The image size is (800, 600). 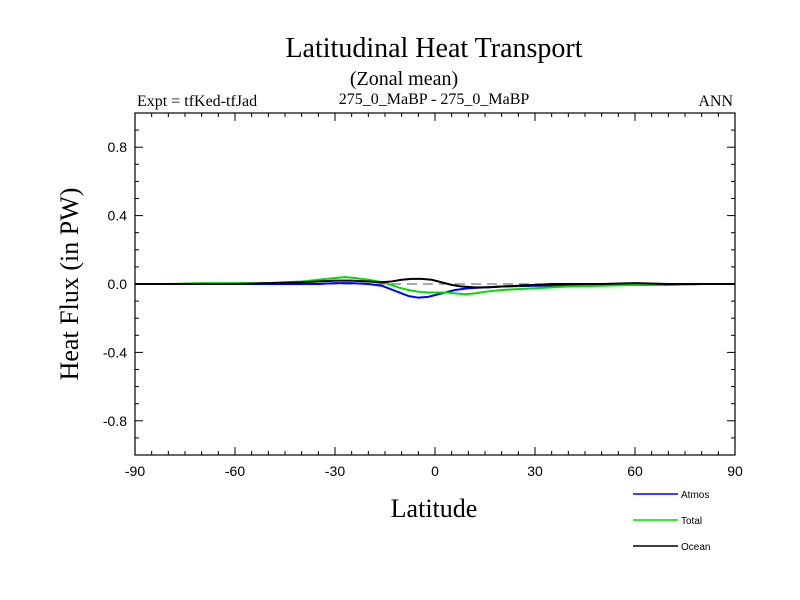 I want to click on experiment-label: Expt = tfKed-tfJad, so click(x=197, y=101).